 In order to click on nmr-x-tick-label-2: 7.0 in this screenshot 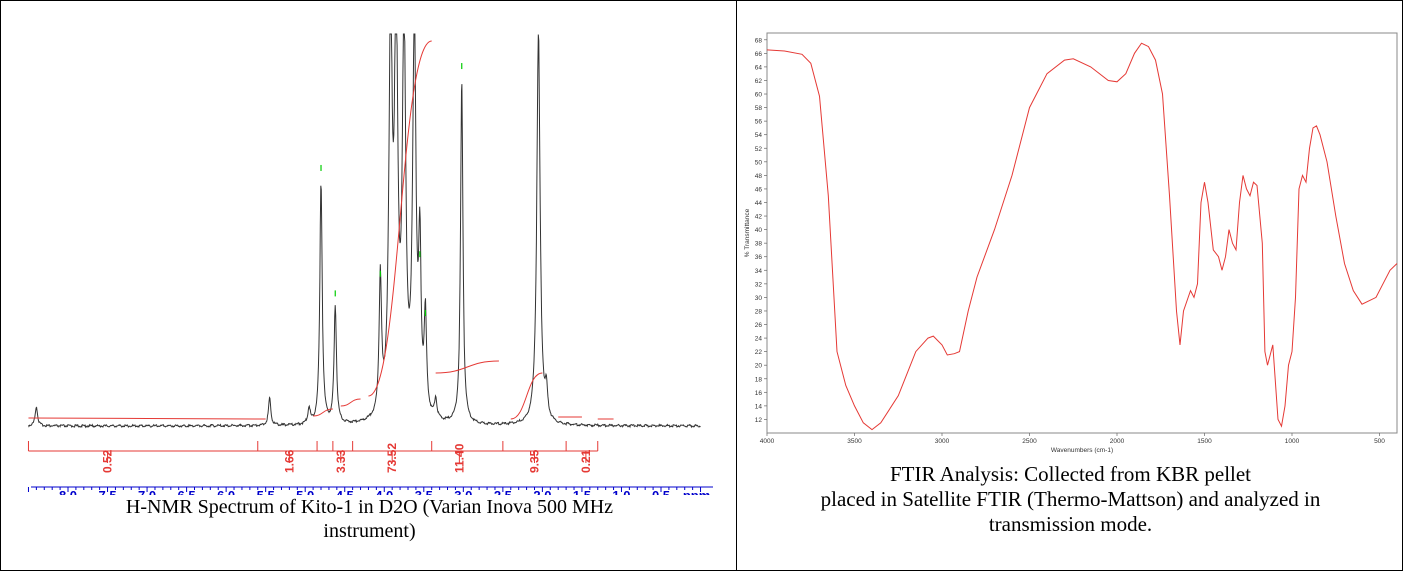, I will do `click(147, 491)`.